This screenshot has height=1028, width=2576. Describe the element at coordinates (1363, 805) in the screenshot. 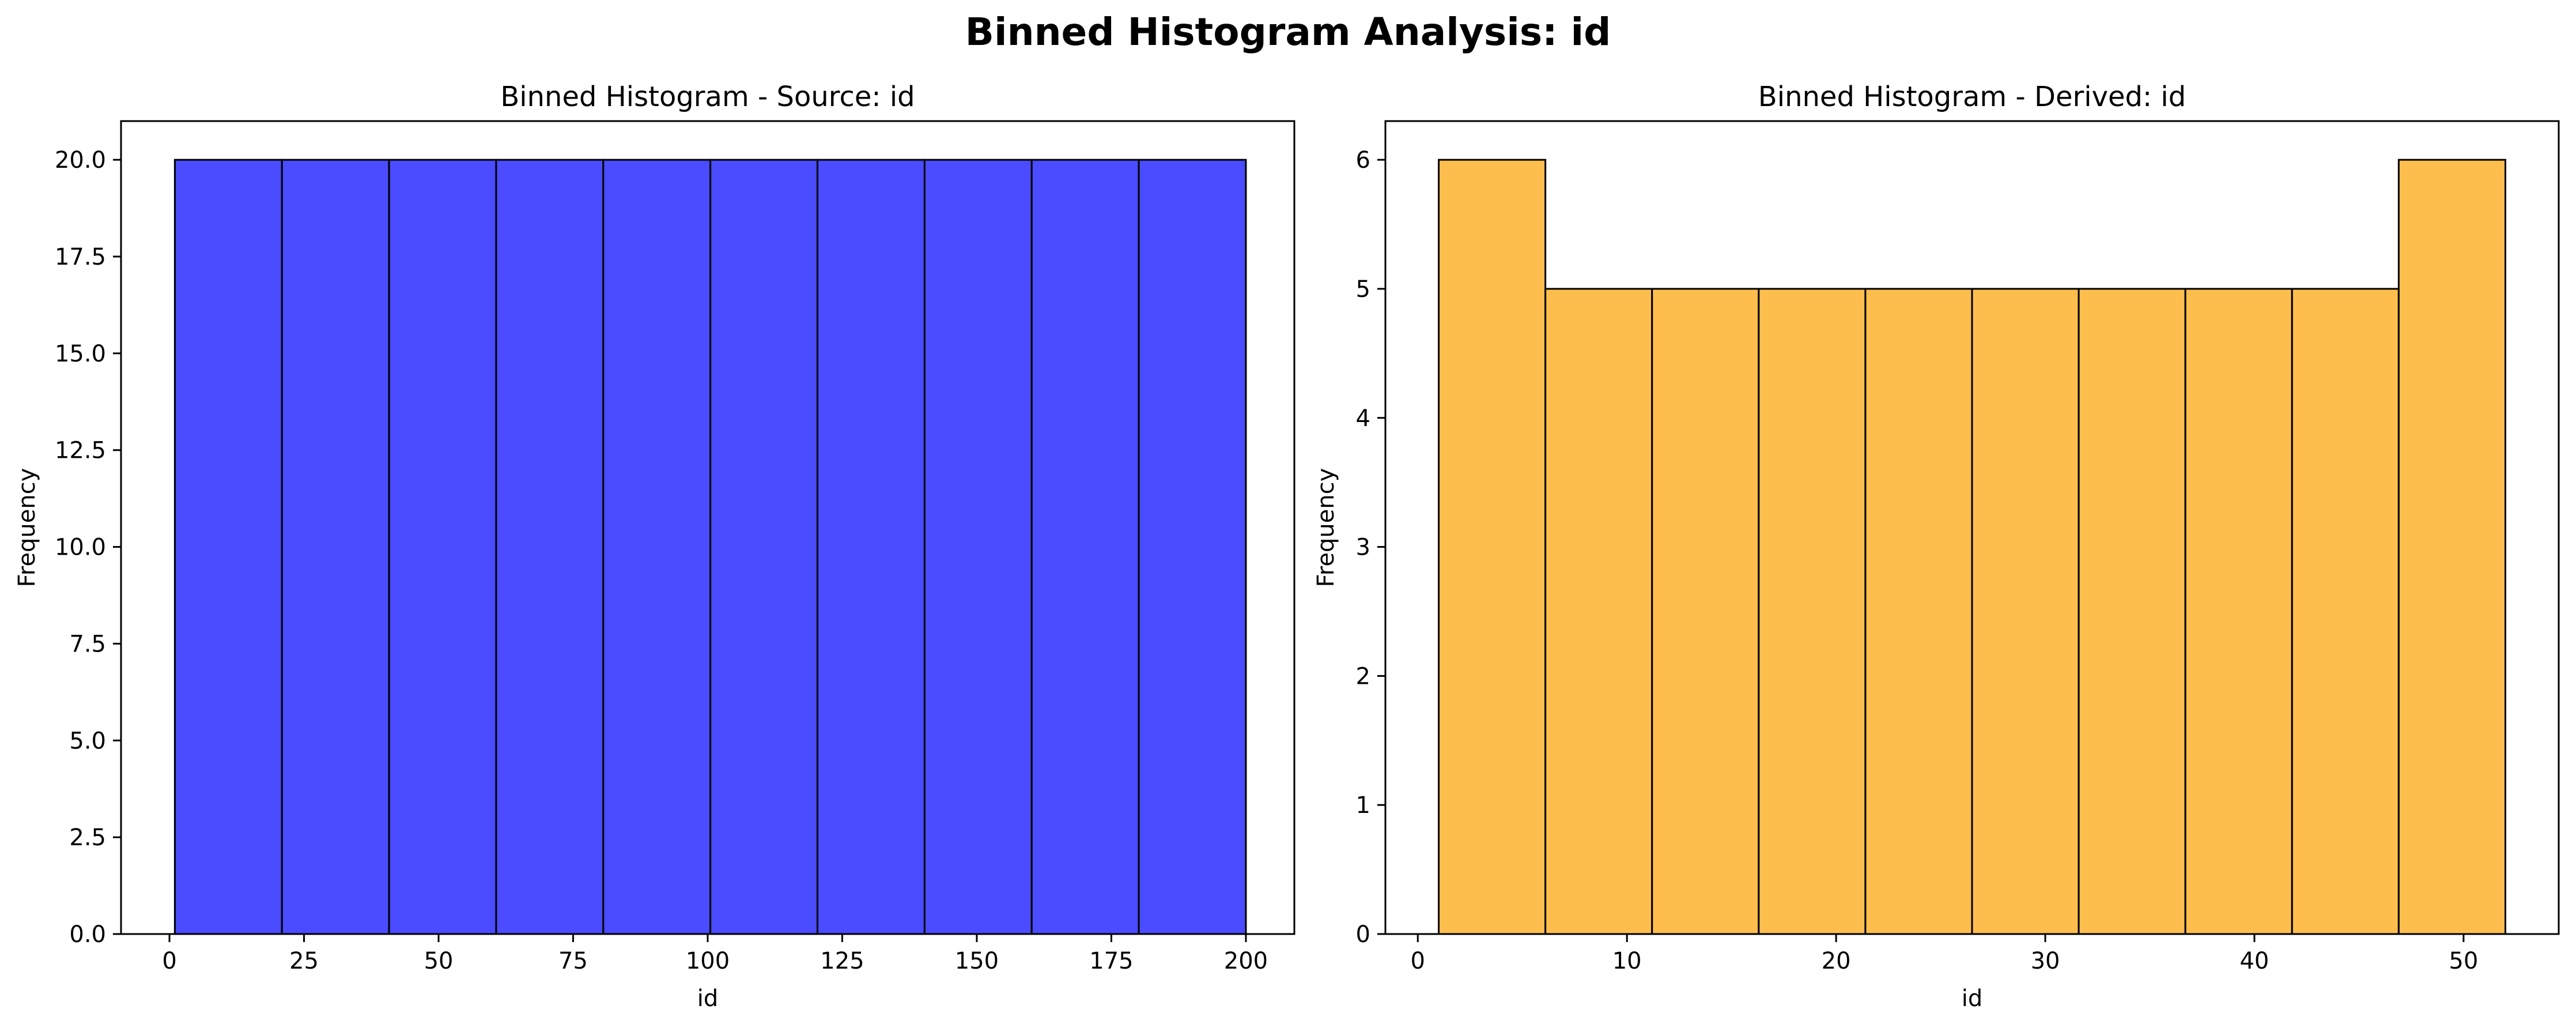

I see `derived-y-tick-label: 1` at that location.